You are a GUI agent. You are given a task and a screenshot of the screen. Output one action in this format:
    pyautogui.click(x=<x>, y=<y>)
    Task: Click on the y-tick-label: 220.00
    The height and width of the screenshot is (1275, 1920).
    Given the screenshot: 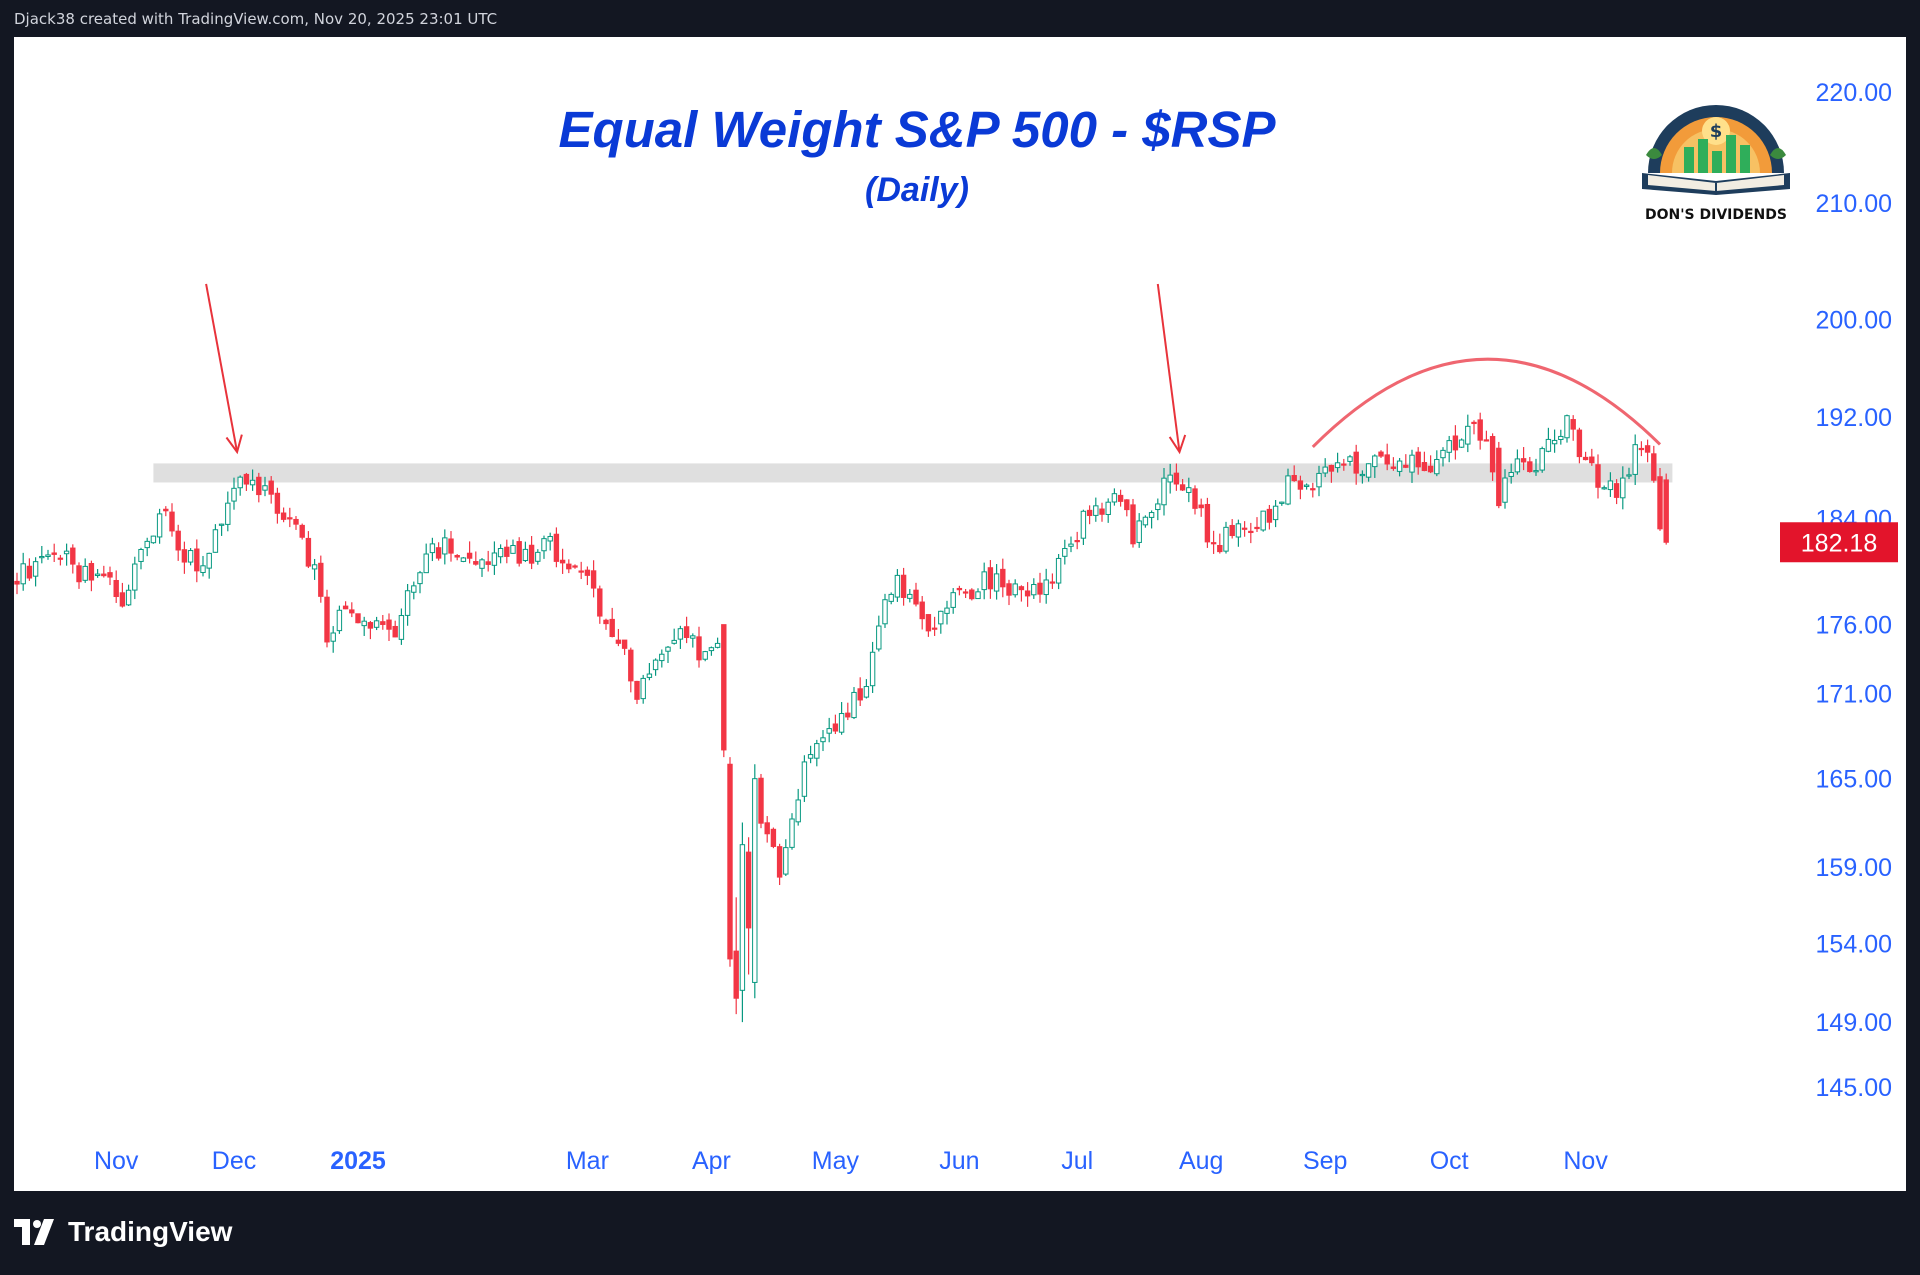 What is the action you would take?
    pyautogui.click(x=1854, y=93)
    